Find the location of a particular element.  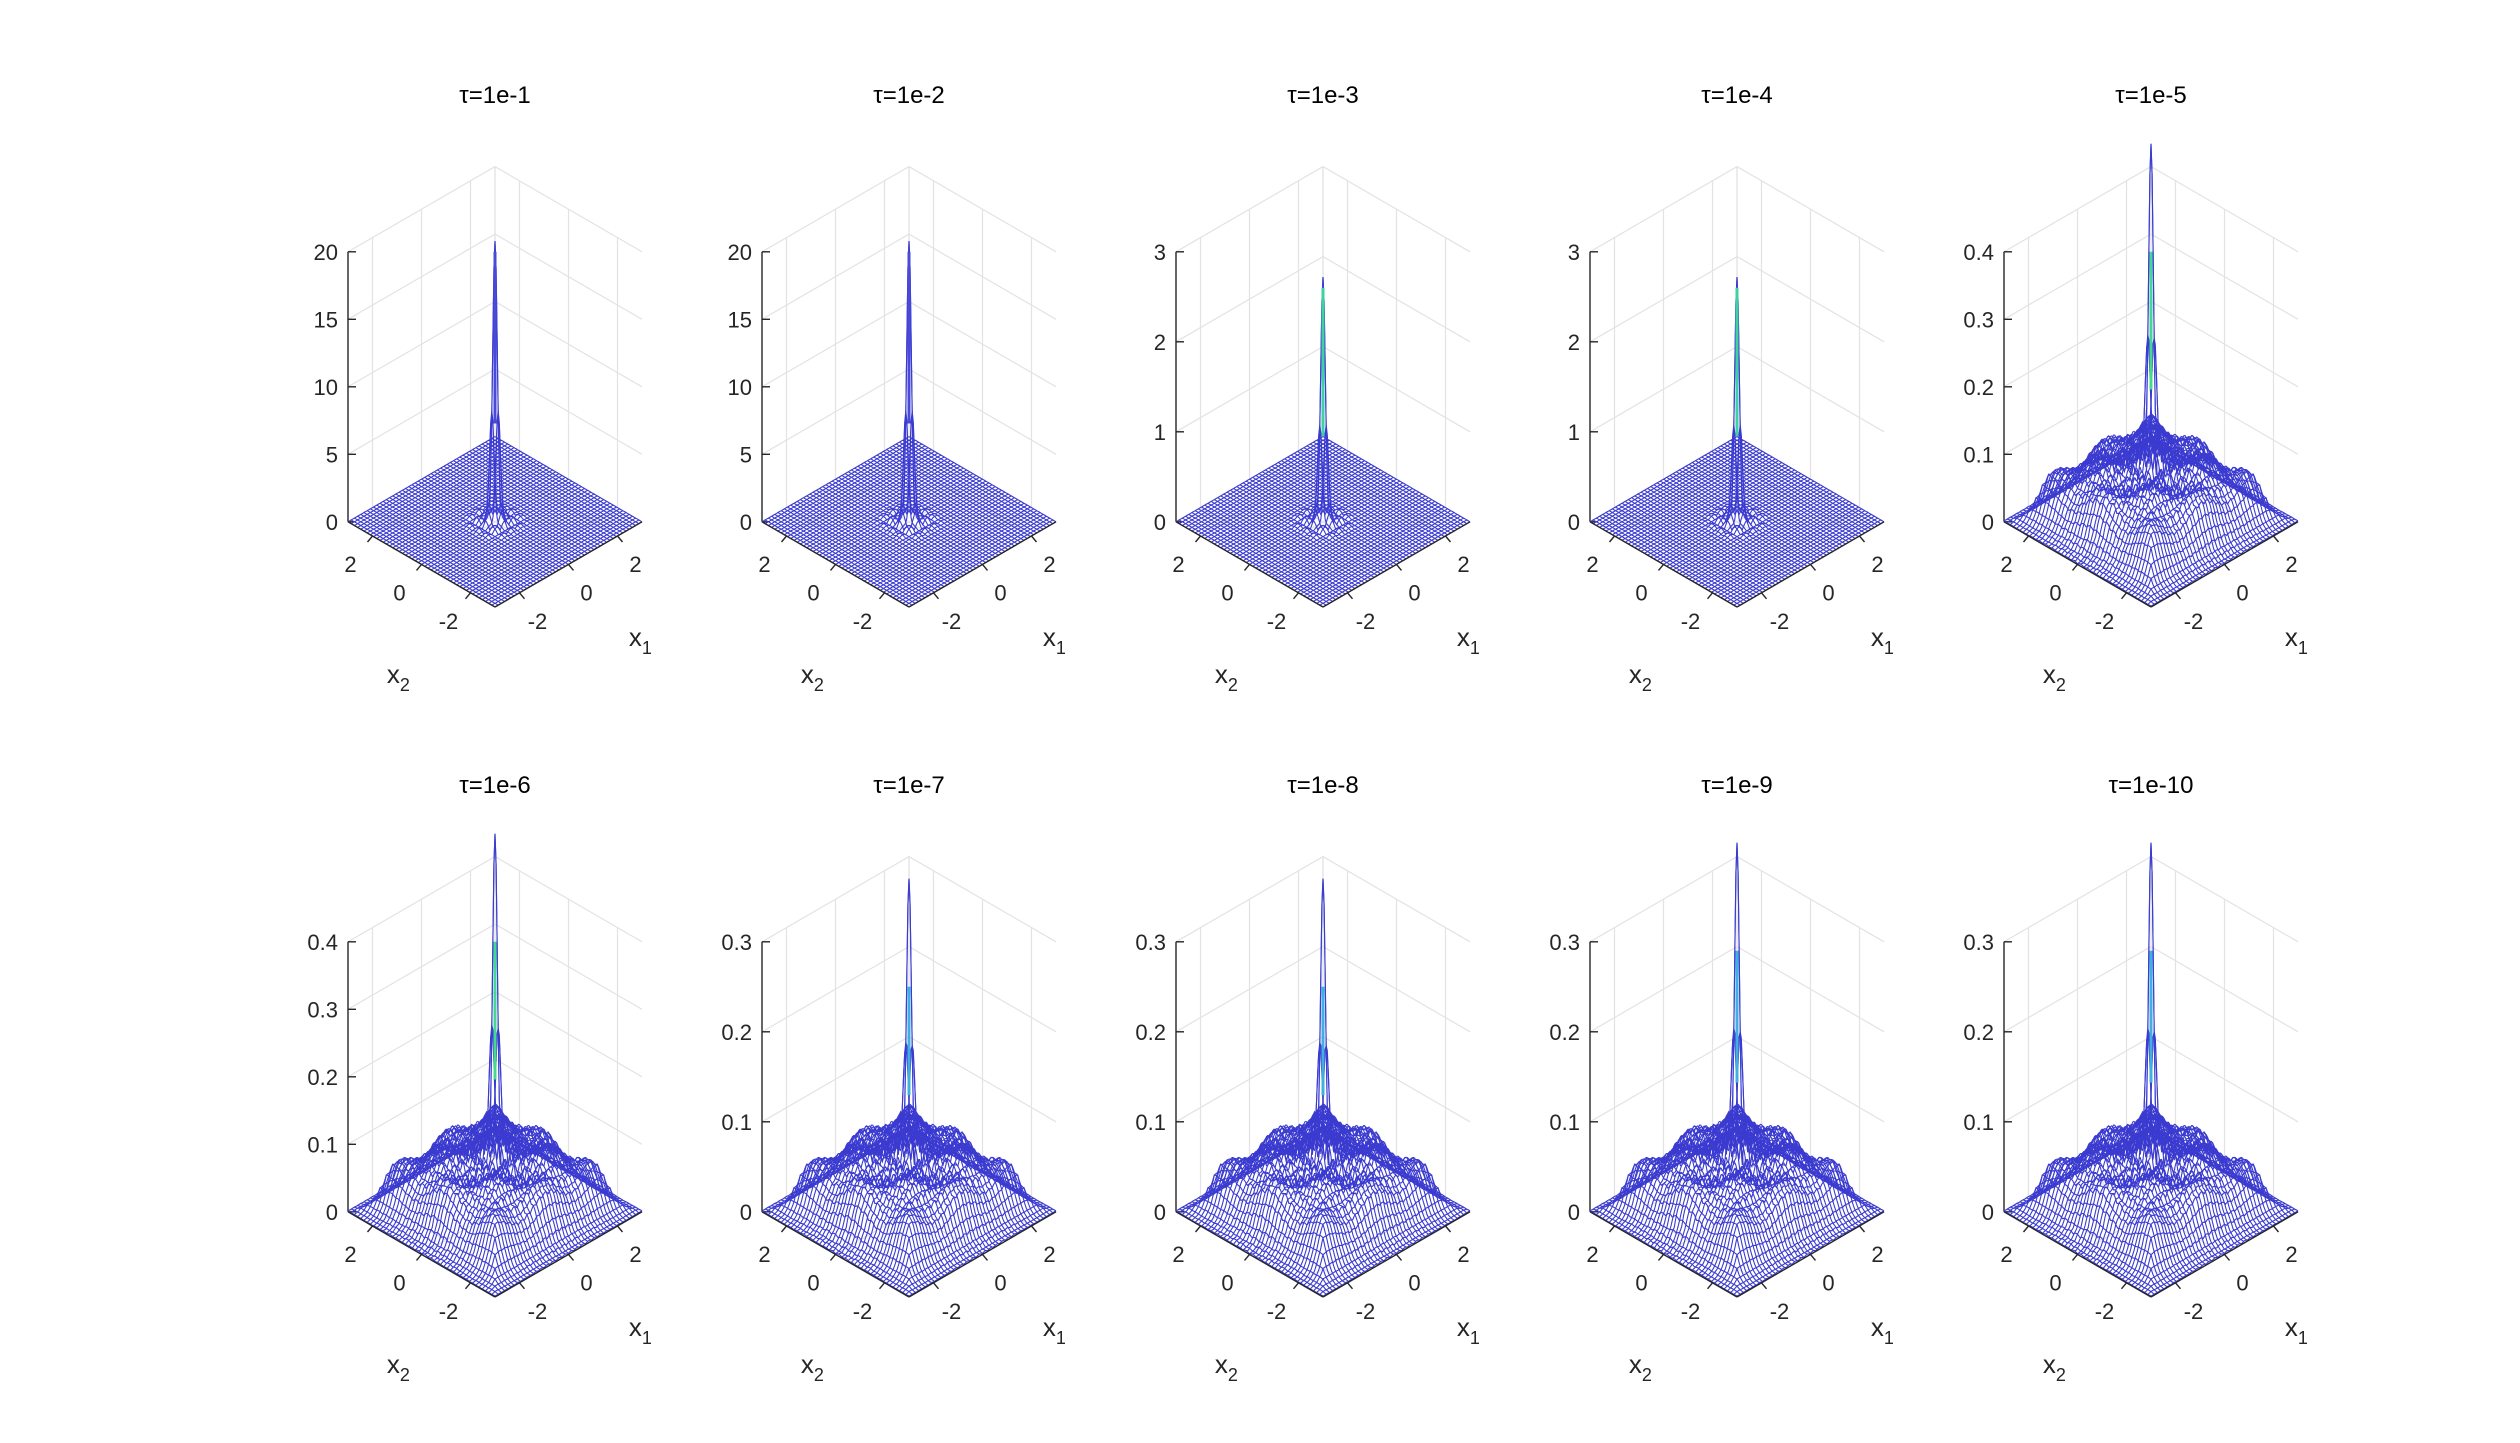

x1-tick-label: 0 is located at coordinates (1828, 1282).